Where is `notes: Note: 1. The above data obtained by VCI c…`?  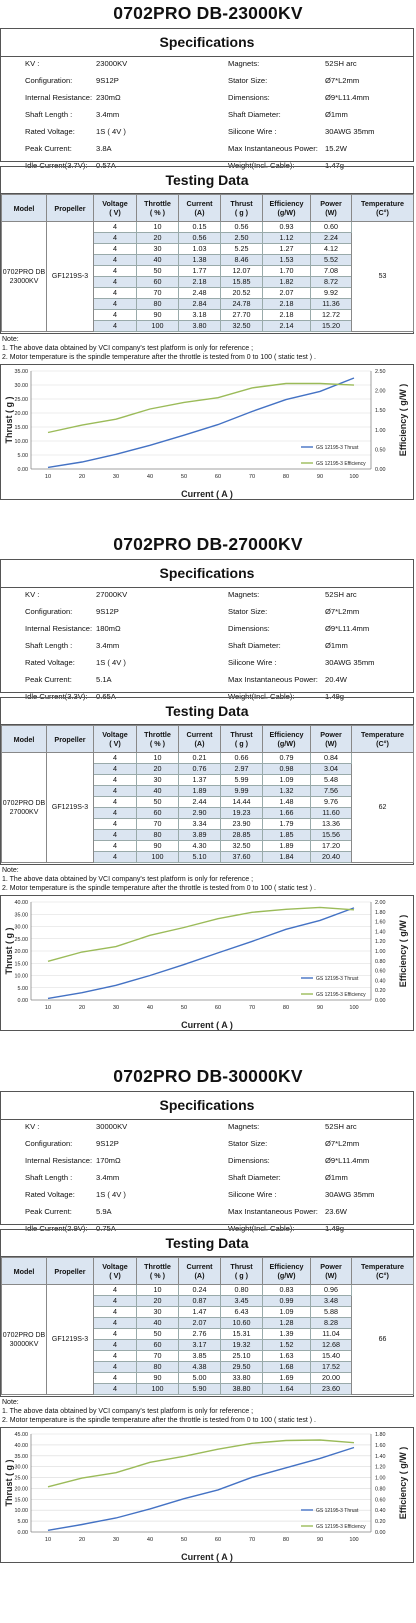 notes: Note: 1. The above data obtained by VCI c… is located at coordinates (207, 1413).